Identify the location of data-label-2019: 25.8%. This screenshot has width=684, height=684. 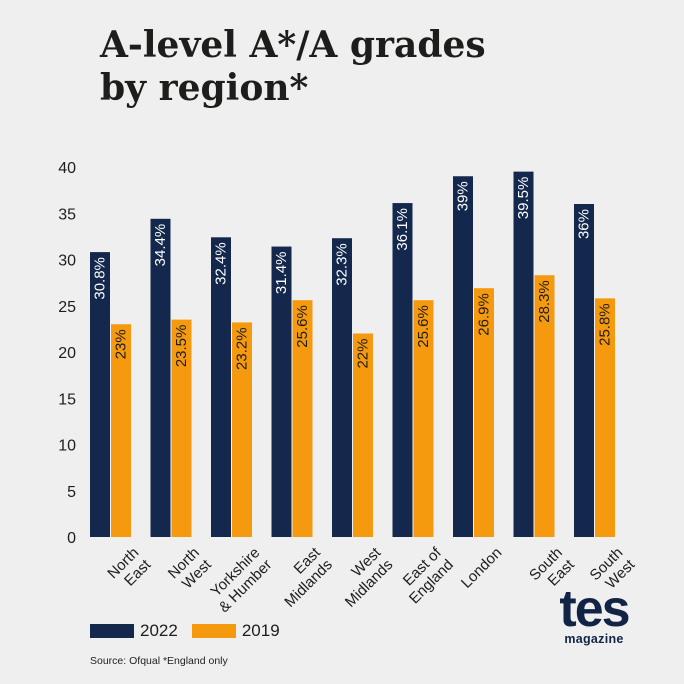
(605, 324).